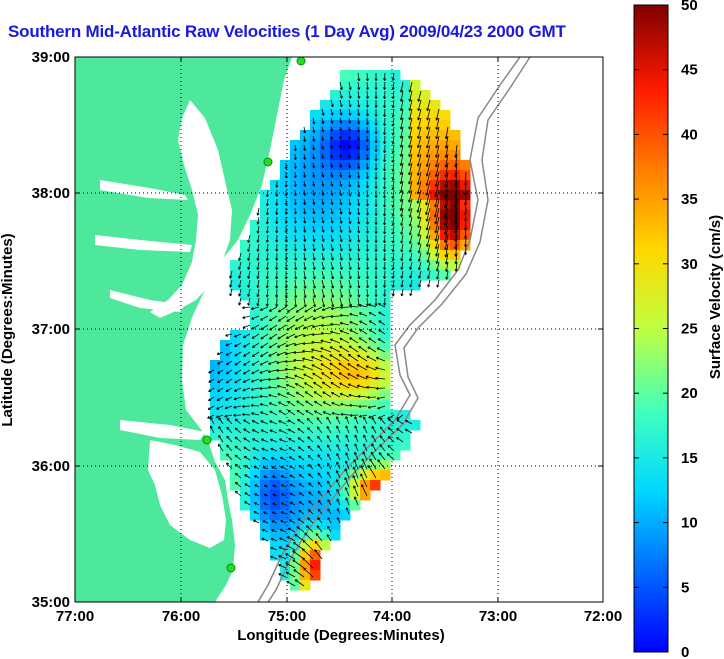 The width and height of the screenshot is (724, 659). Describe the element at coordinates (392, 616) in the screenshot. I see `x-tick-label: 74:00` at that location.